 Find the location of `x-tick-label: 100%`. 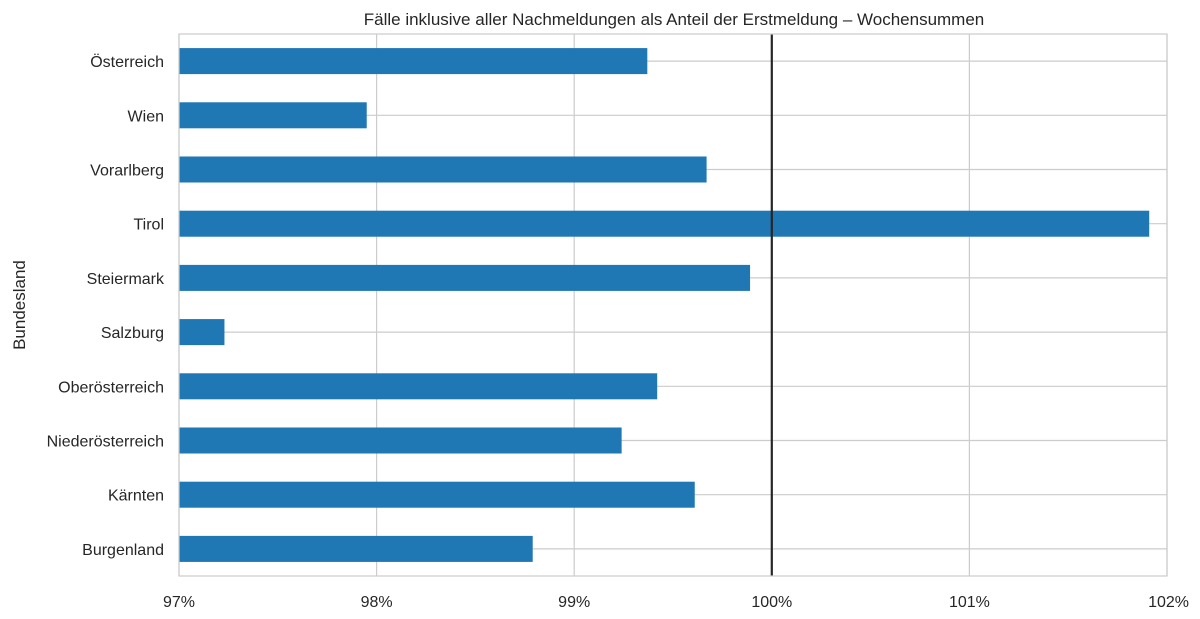

x-tick-label: 100% is located at coordinates (771, 602).